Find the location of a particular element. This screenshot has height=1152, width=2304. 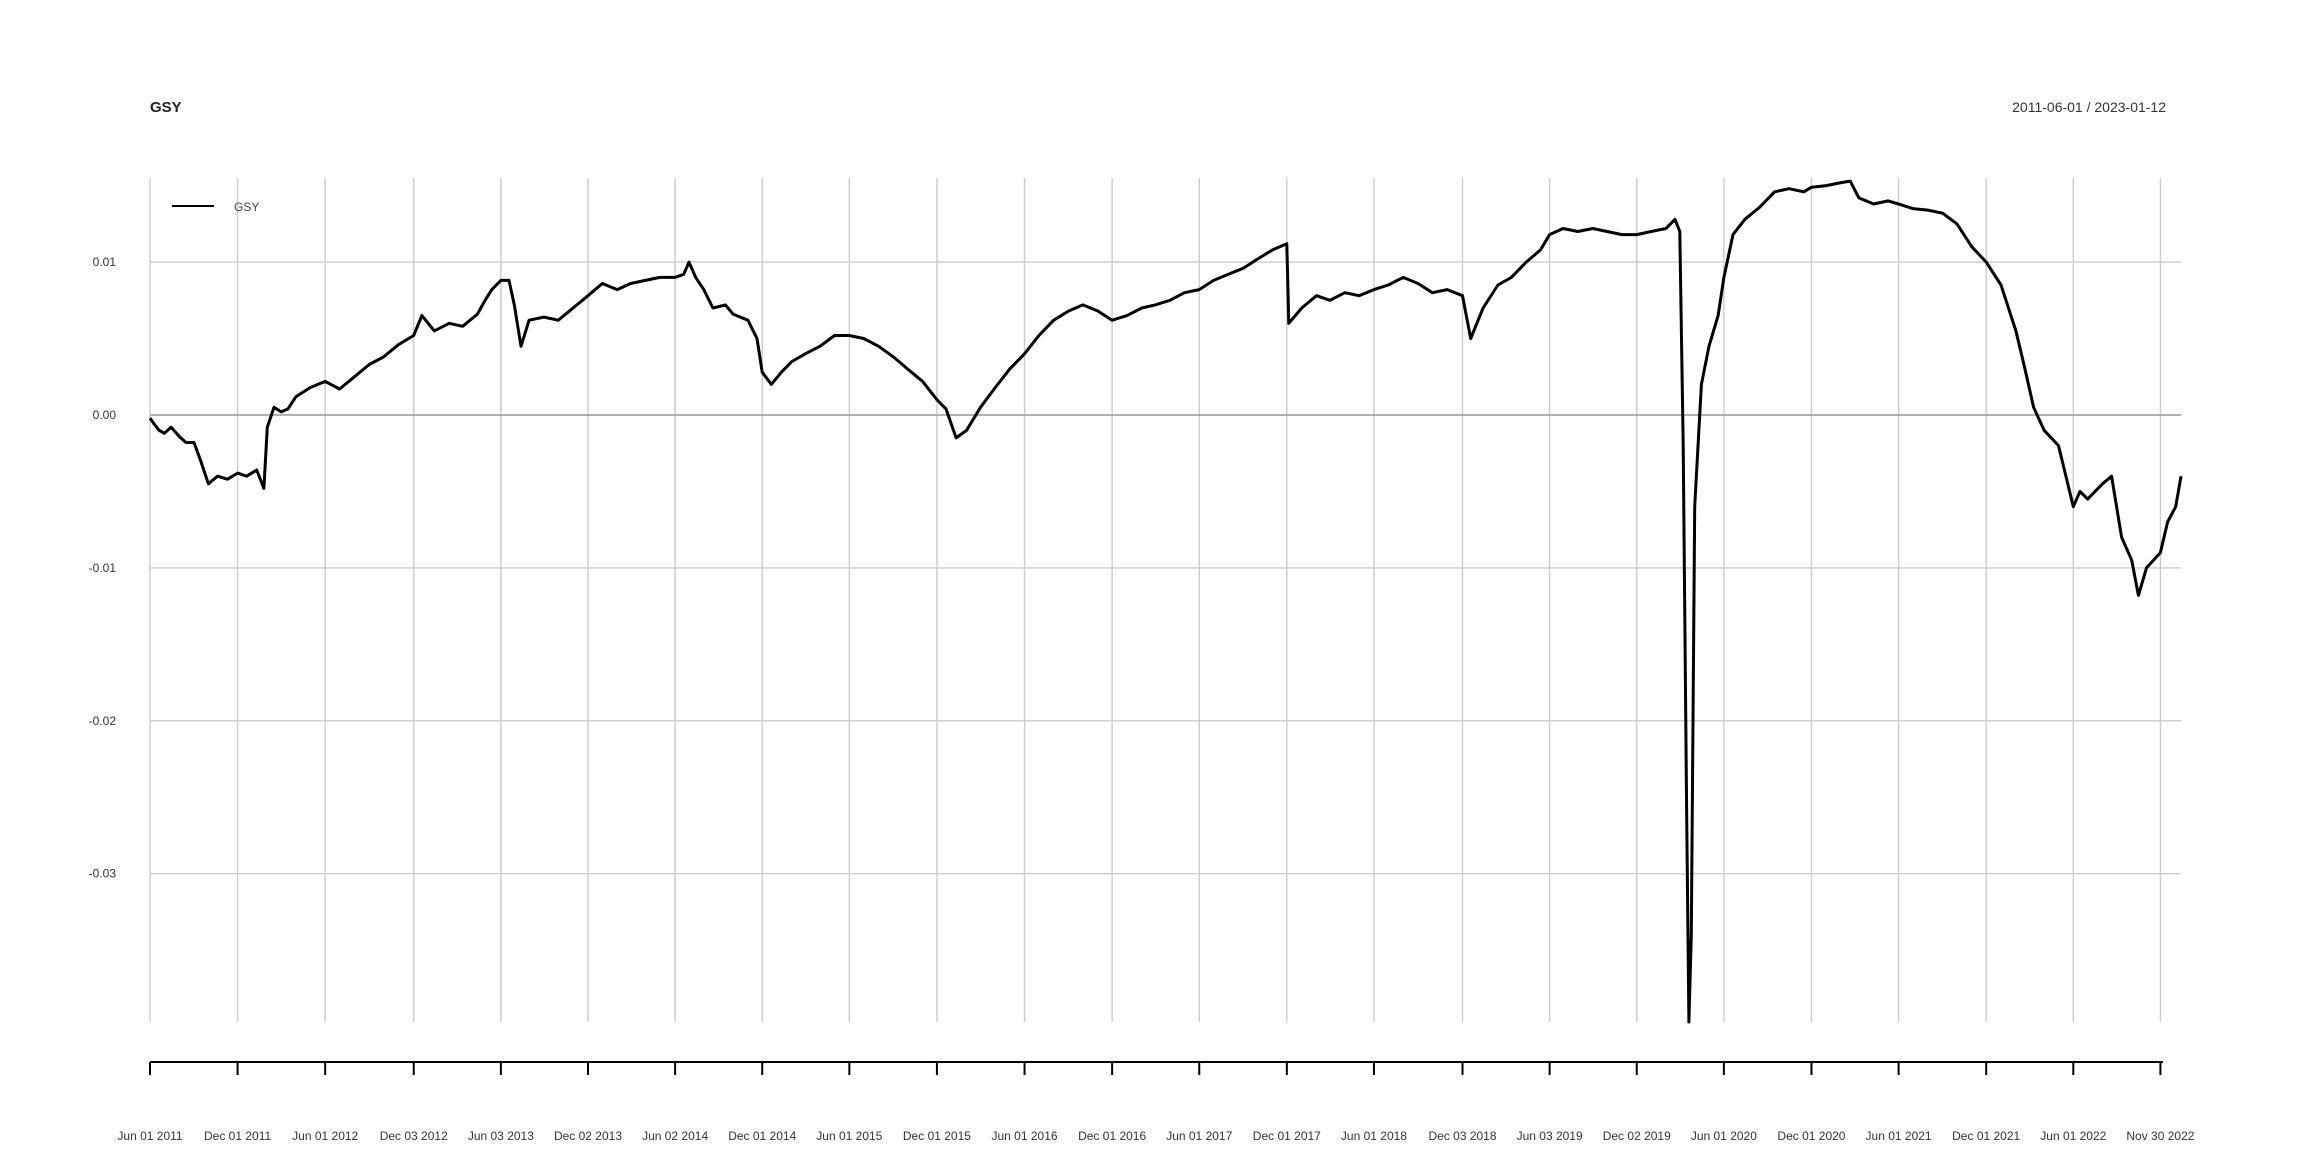

x-tick-label-22: Jun 01 2022 is located at coordinates (2073, 1136).